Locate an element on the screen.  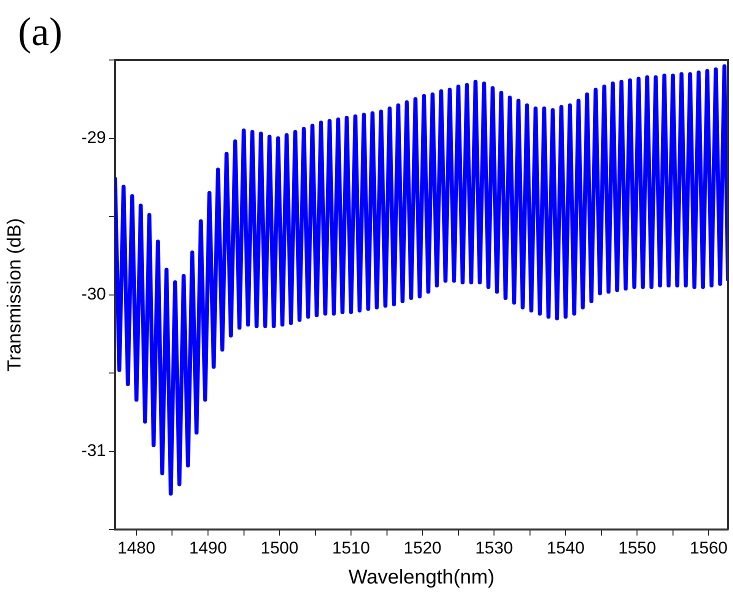
y-tick-label: -31 is located at coordinates (93, 450).